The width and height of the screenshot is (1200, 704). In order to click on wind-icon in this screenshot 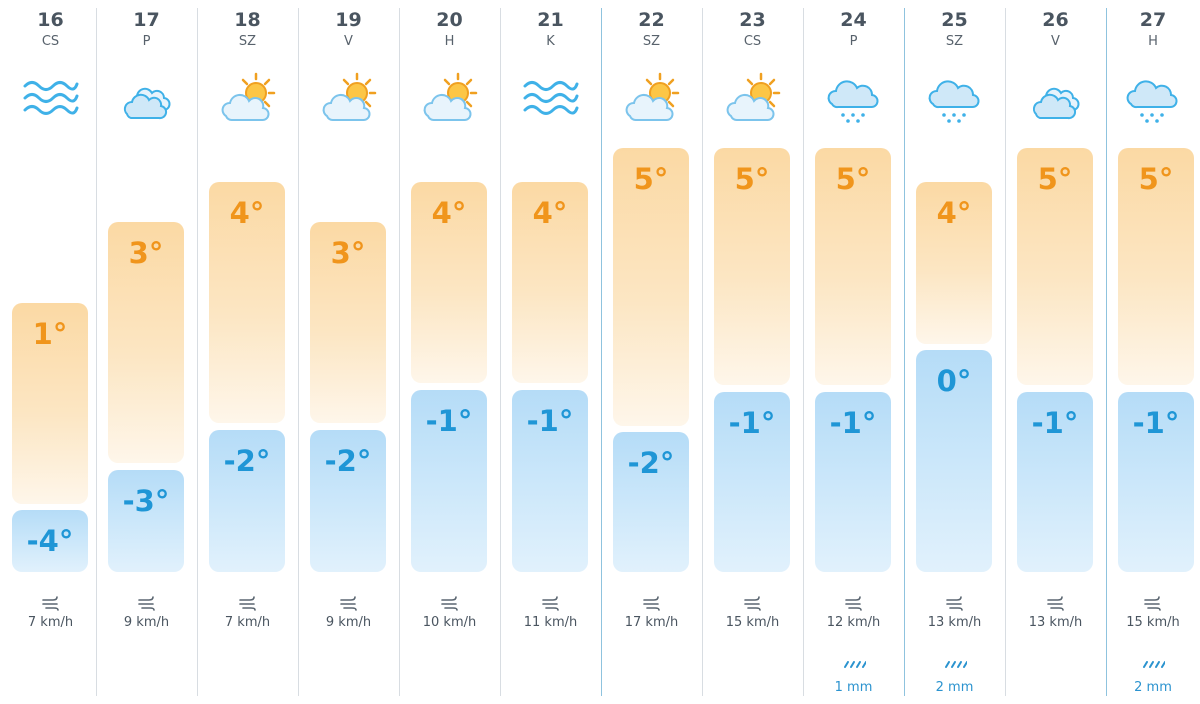, I will do `click(50, 98)`.